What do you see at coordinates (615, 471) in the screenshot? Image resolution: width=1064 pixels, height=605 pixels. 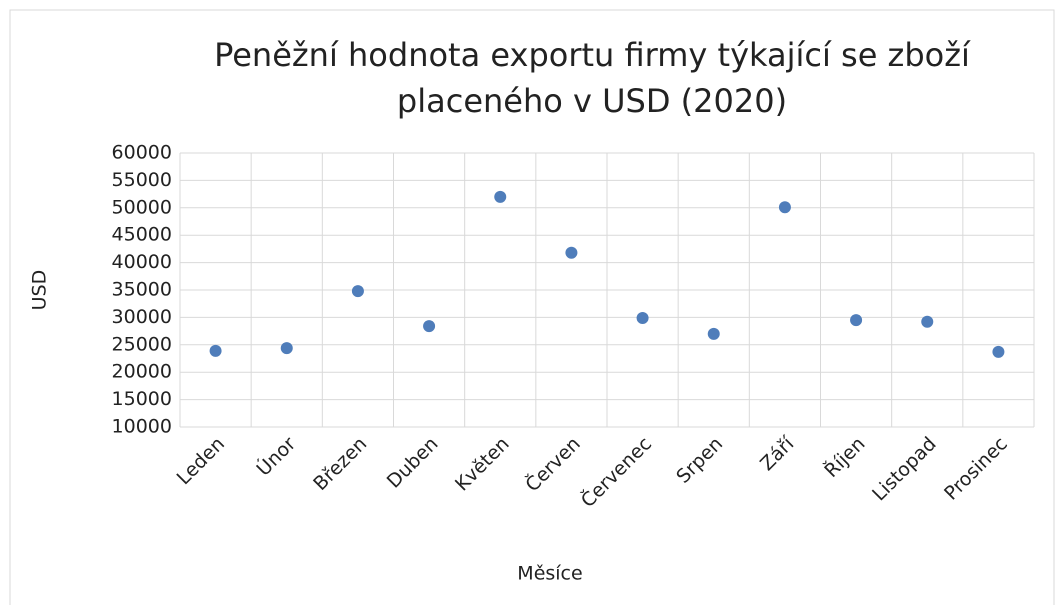 I see `x-tick-label: Červenec` at bounding box center [615, 471].